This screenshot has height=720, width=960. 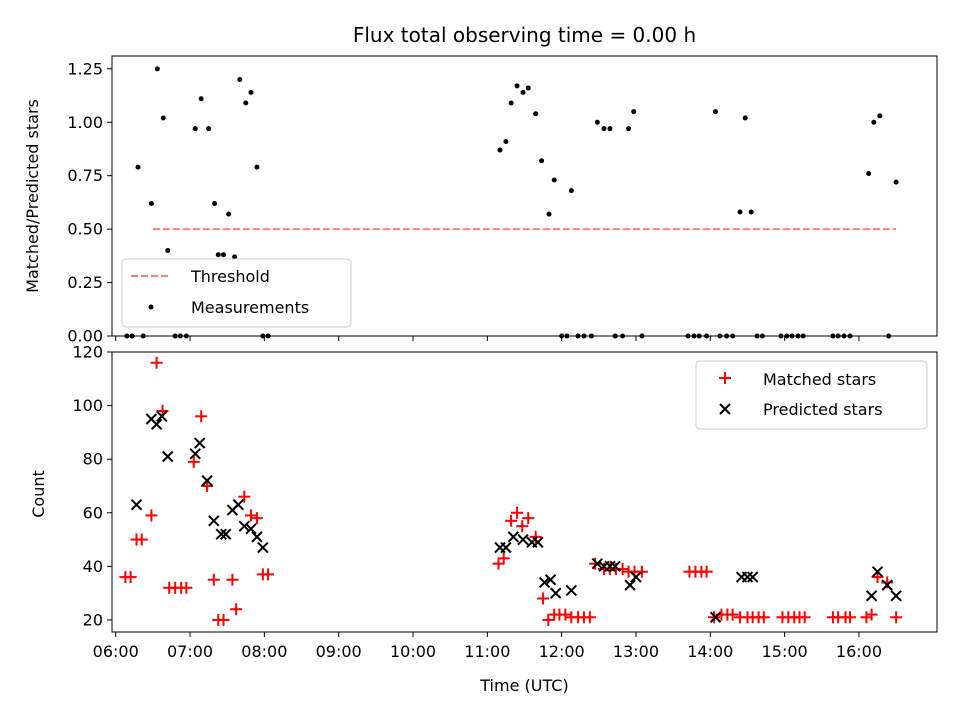 What do you see at coordinates (151, 307) in the screenshot?
I see `measurements-legend-swatch` at bounding box center [151, 307].